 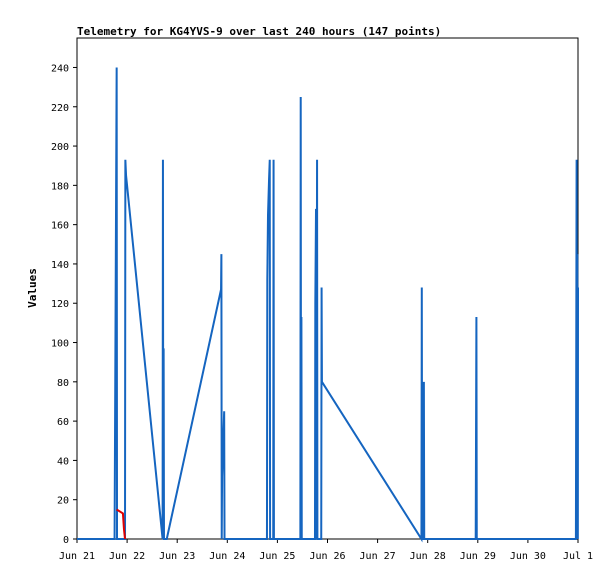 I want to click on y-tick-label: 160, so click(x=60, y=226).